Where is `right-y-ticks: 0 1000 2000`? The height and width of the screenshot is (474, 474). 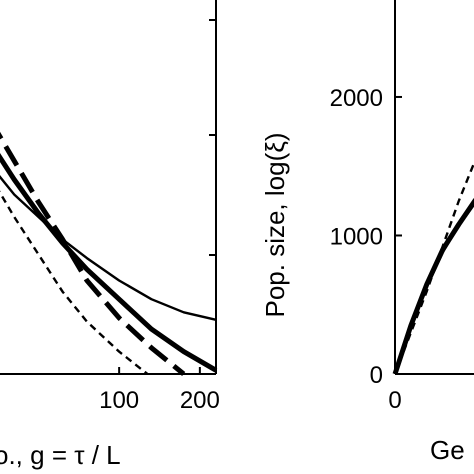
right-y-ticks: 0 1000 2000 is located at coordinates (366, 237).